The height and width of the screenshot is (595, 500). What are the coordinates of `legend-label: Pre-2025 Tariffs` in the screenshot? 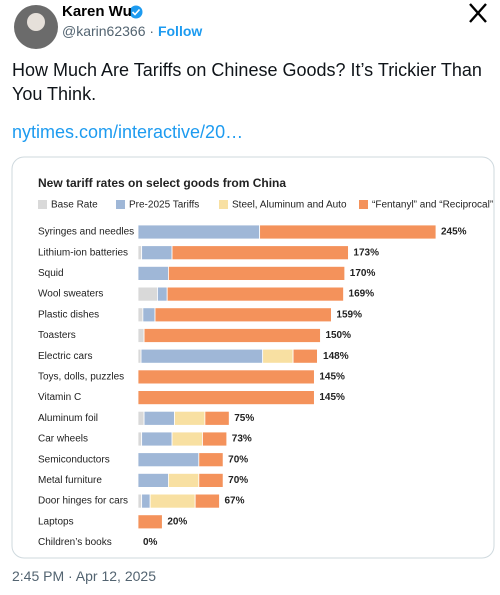 It's located at (164, 205).